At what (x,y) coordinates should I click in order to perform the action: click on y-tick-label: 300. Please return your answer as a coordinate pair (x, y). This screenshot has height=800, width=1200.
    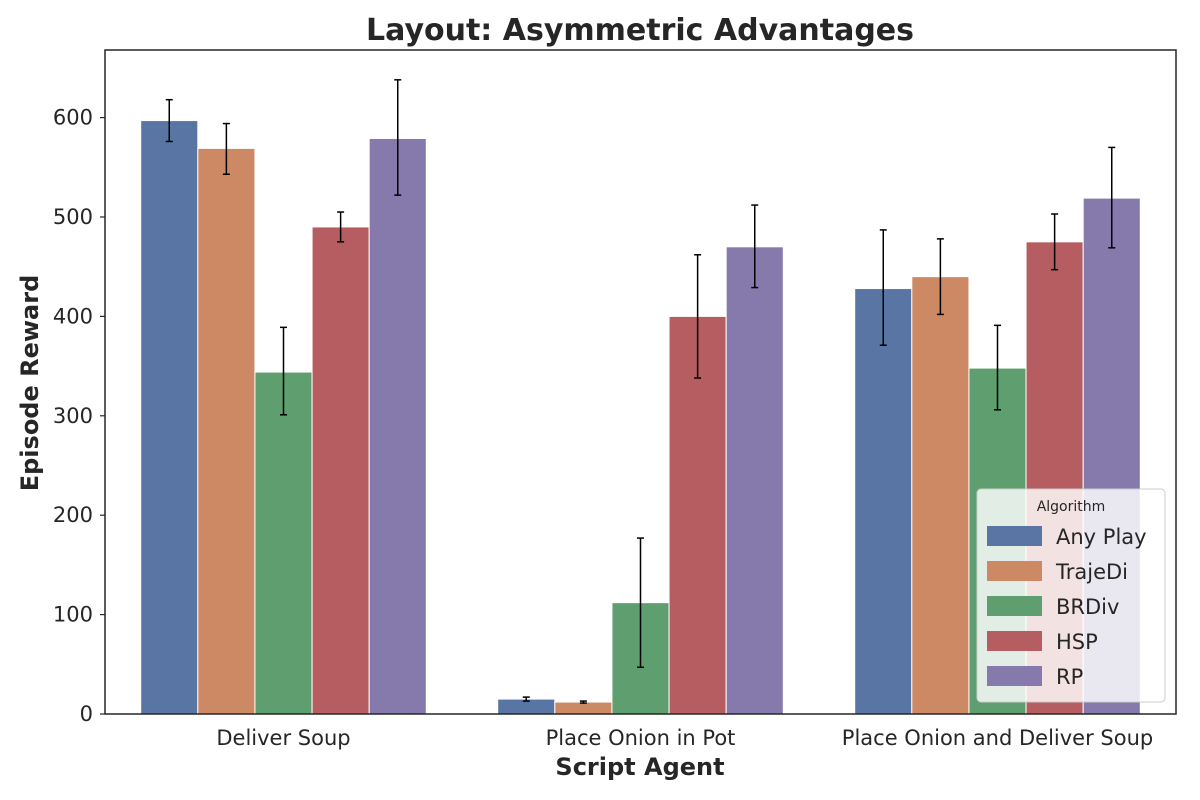
    Looking at the image, I should click on (73, 416).